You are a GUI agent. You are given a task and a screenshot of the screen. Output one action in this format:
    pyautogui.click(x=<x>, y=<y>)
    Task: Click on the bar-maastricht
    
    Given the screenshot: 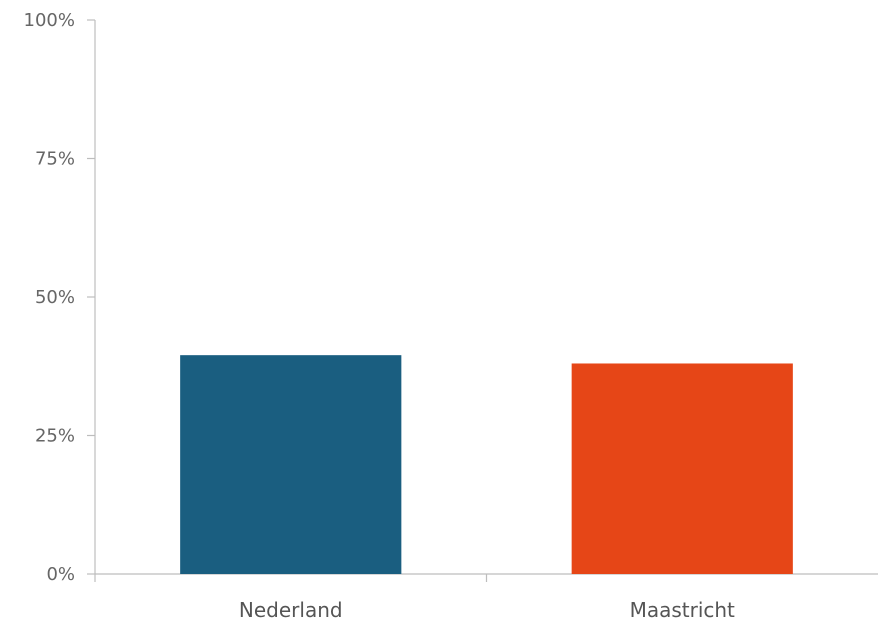 What is the action you would take?
    pyautogui.click(x=682, y=468)
    